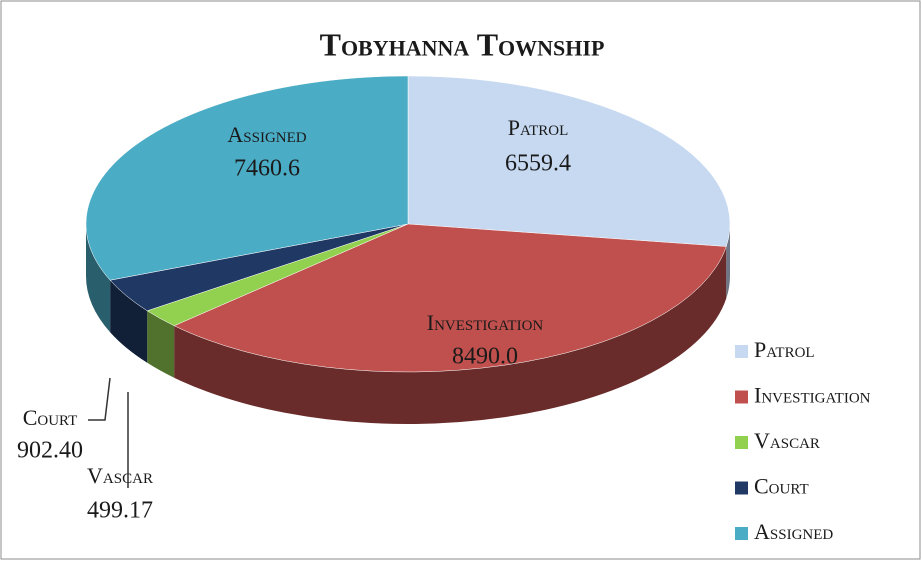  I want to click on legend-label: Vascar, so click(787, 440).